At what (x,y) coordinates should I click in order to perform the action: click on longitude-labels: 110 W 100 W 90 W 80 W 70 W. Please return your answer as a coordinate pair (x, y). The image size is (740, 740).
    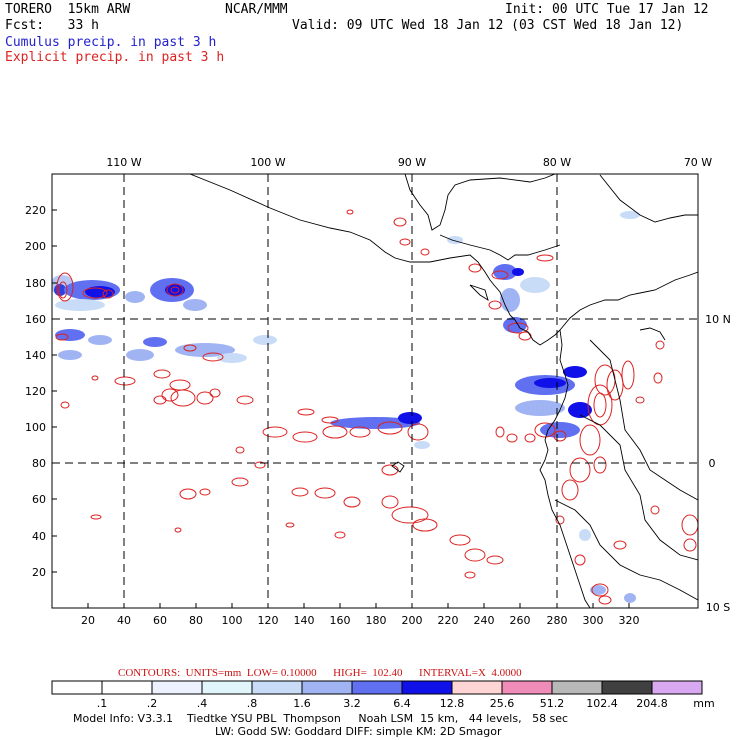
    Looking at the image, I should click on (409, 162).